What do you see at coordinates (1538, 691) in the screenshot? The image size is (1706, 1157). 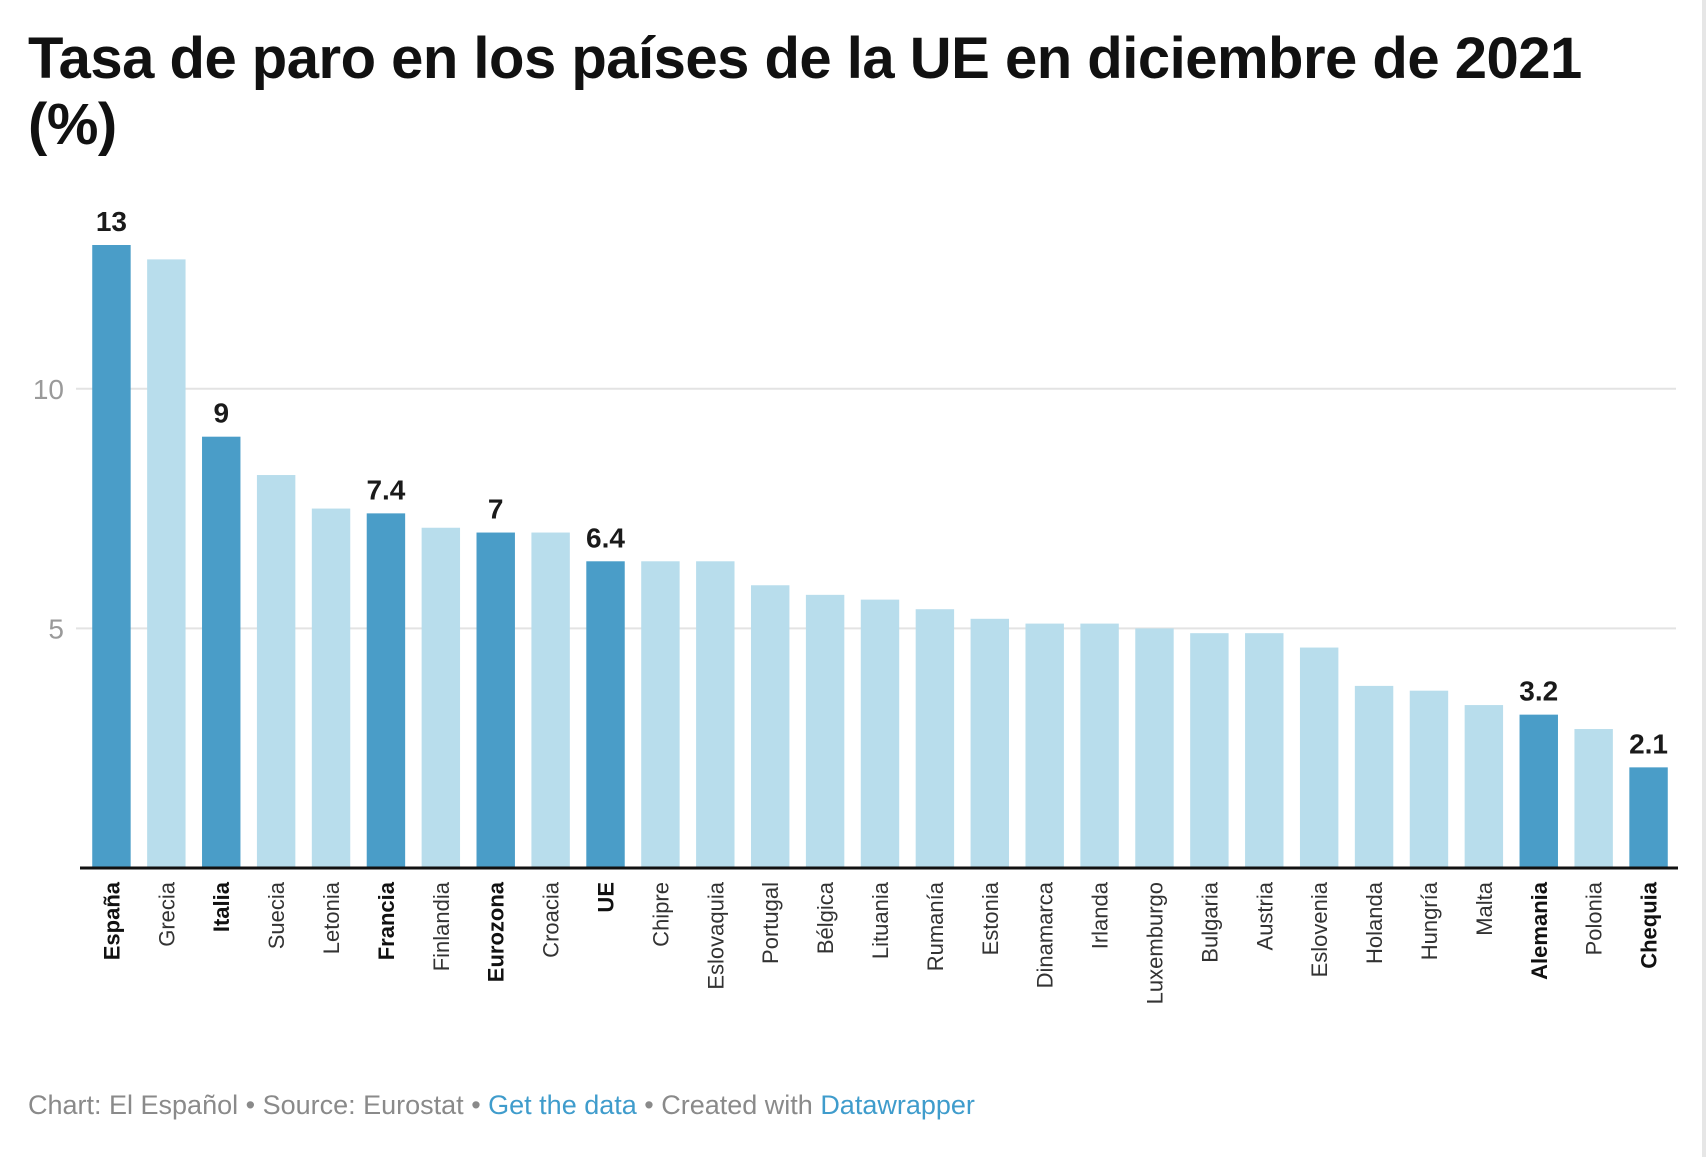 I see `data-label: 3.2` at bounding box center [1538, 691].